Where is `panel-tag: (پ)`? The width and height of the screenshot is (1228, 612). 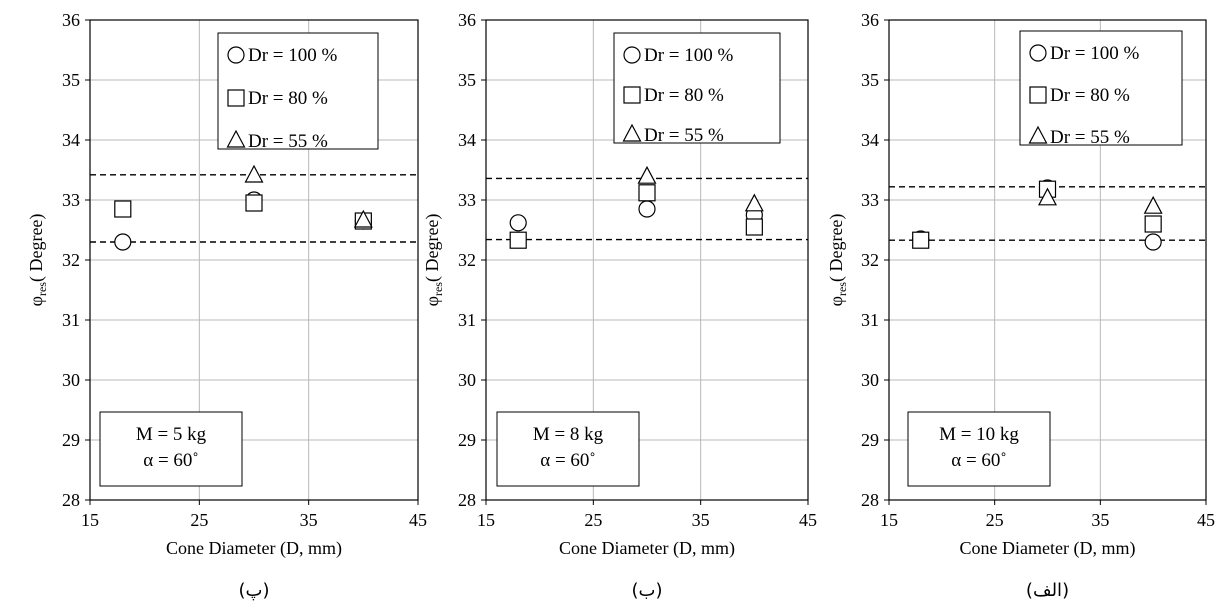 panel-tag: (پ) is located at coordinates (253, 590).